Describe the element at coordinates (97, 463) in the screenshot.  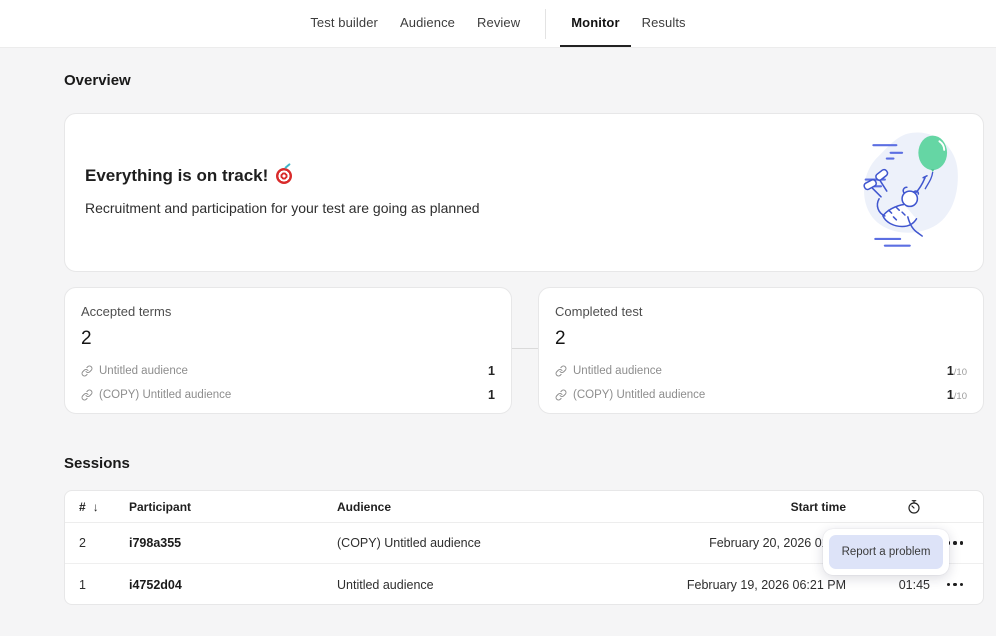
I see `sessions-heading: Sessions` at that location.